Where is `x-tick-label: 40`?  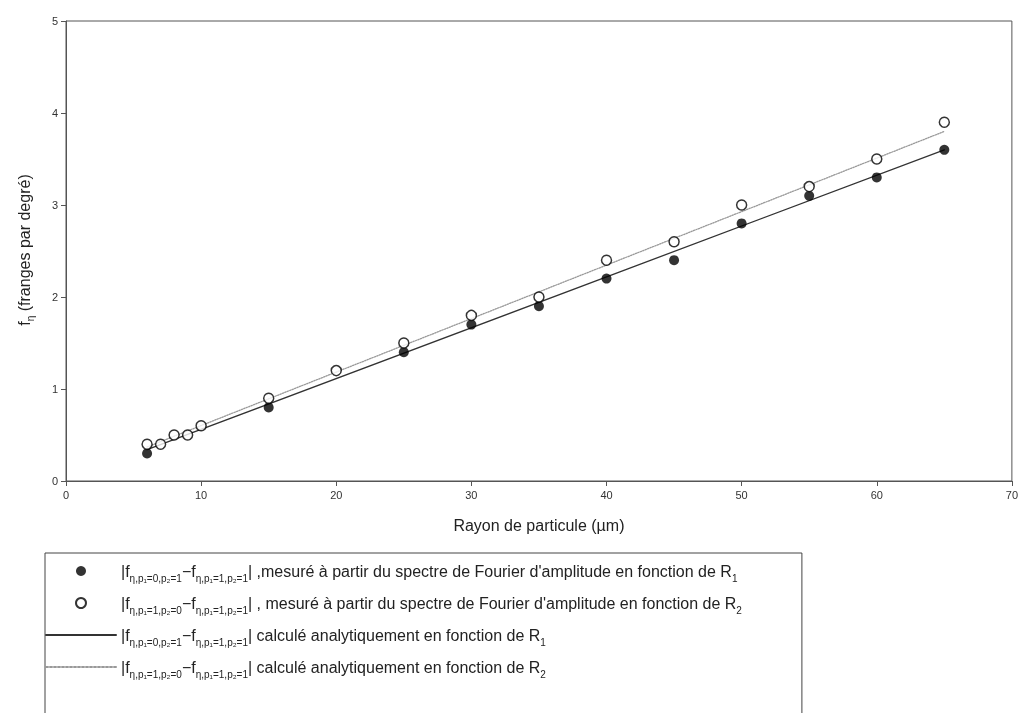
x-tick-label: 40 is located at coordinates (606, 494).